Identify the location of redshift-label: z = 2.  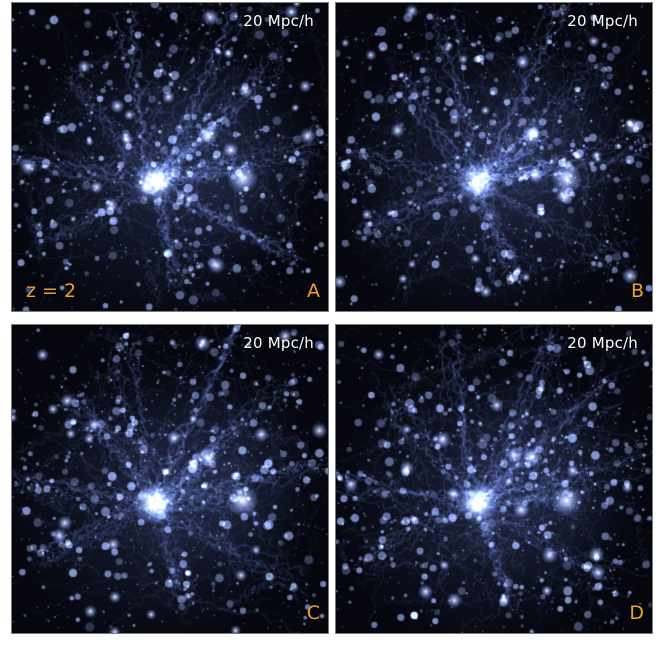
(51, 291).